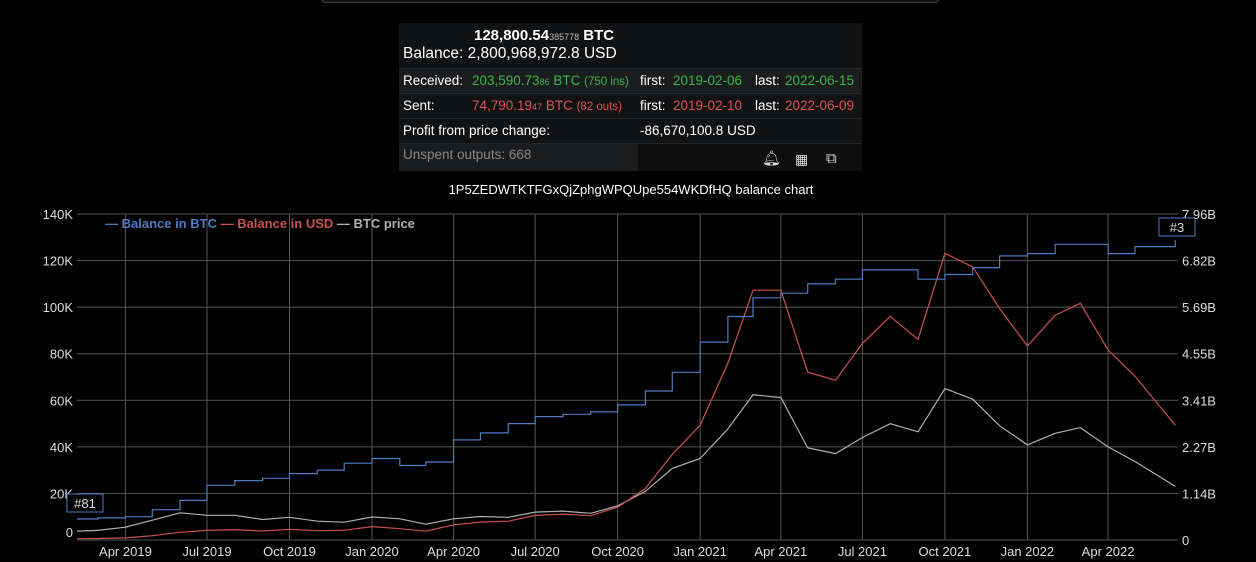  Describe the element at coordinates (831, 158) in the screenshot. I see `copy-icon: ⧉` at that location.